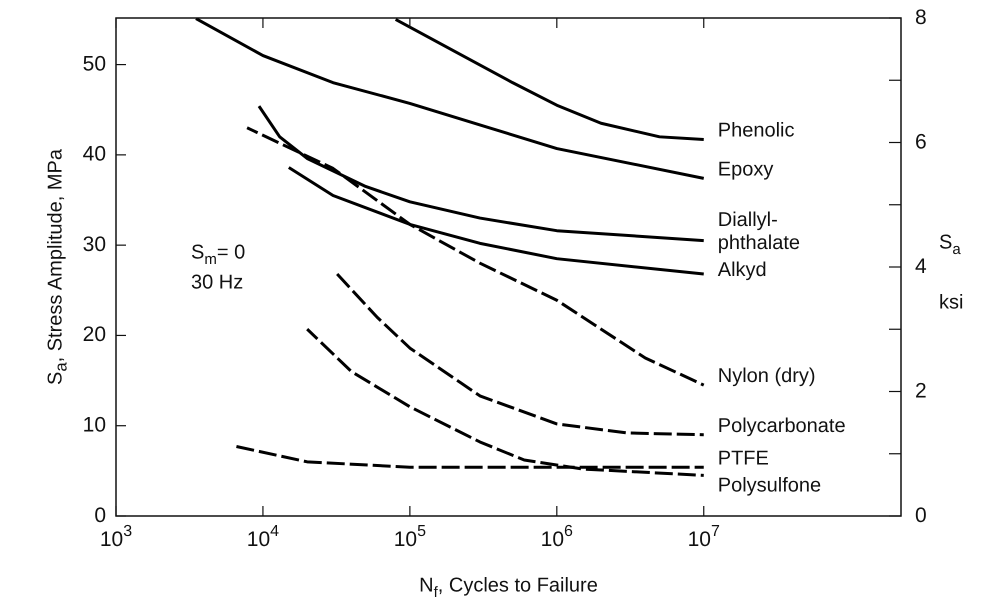 The width and height of the screenshot is (981, 614). What do you see at coordinates (921, 17) in the screenshot?
I see `y2-tick-label: 8` at bounding box center [921, 17].